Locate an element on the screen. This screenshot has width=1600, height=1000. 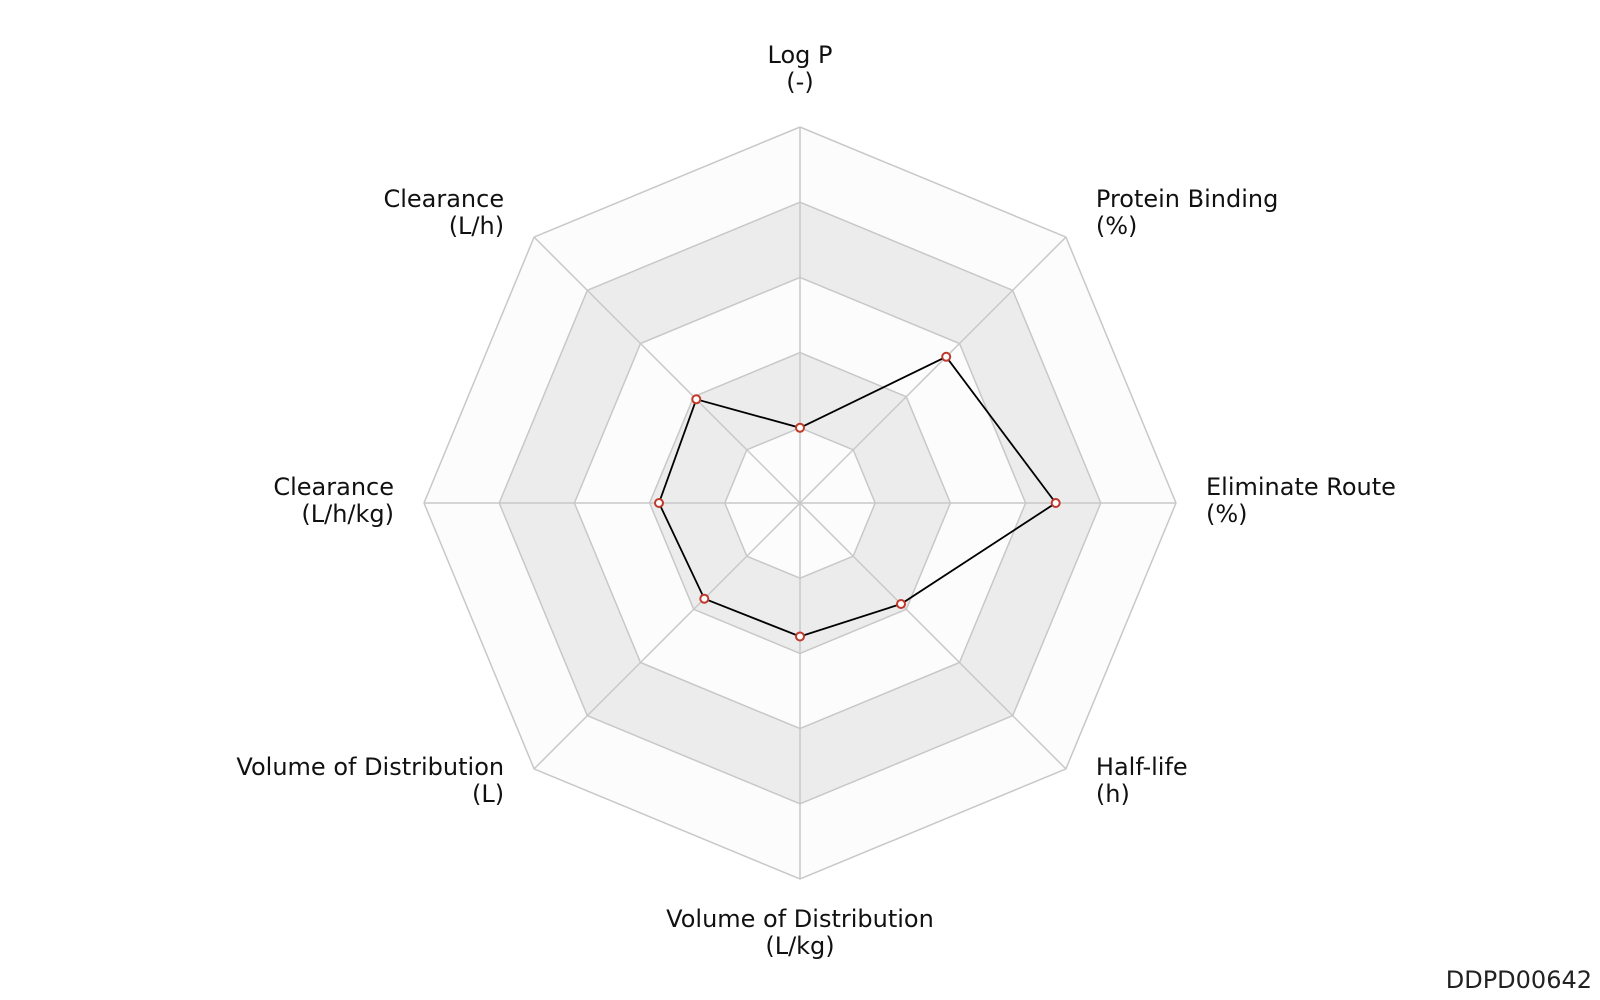
axis-label-7: Clearance (L/h) is located at coordinates (443, 212).